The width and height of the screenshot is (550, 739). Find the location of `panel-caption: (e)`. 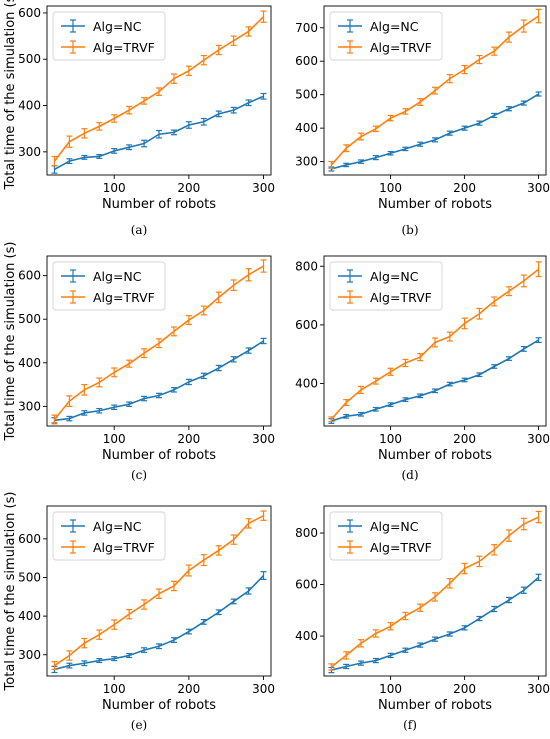

panel-caption: (e) is located at coordinates (139, 725).